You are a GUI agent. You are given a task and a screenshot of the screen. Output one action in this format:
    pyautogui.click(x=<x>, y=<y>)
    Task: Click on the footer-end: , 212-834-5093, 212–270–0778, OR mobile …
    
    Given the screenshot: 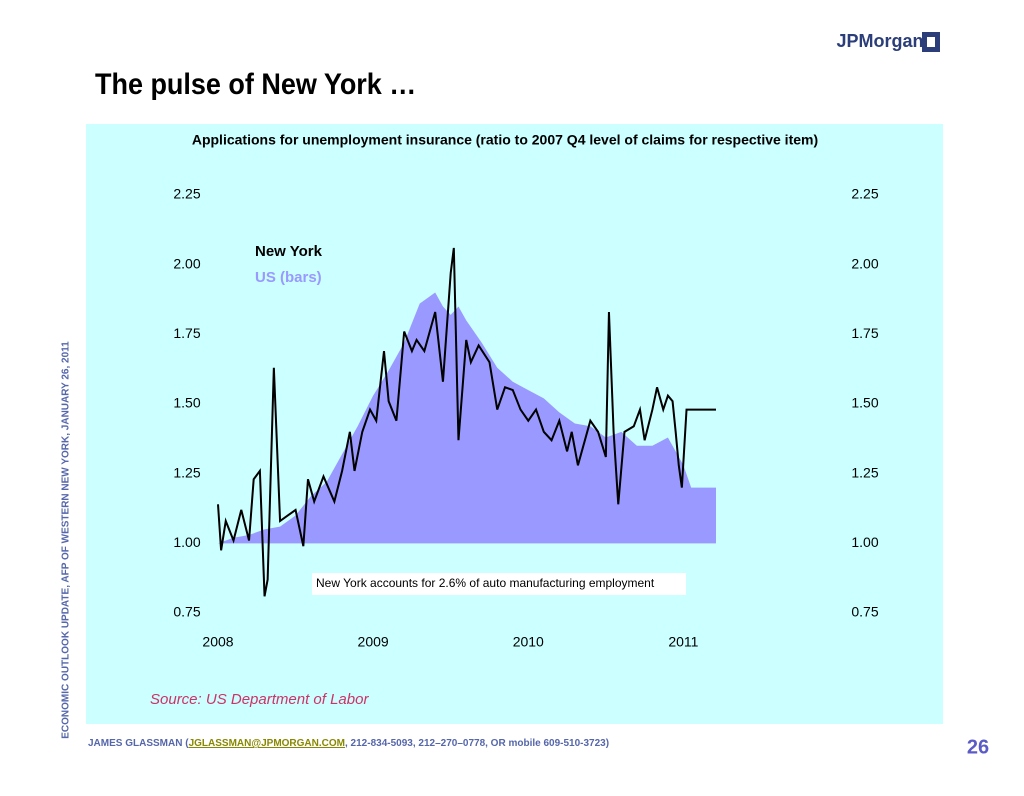 What is the action you would take?
    pyautogui.click(x=477, y=743)
    